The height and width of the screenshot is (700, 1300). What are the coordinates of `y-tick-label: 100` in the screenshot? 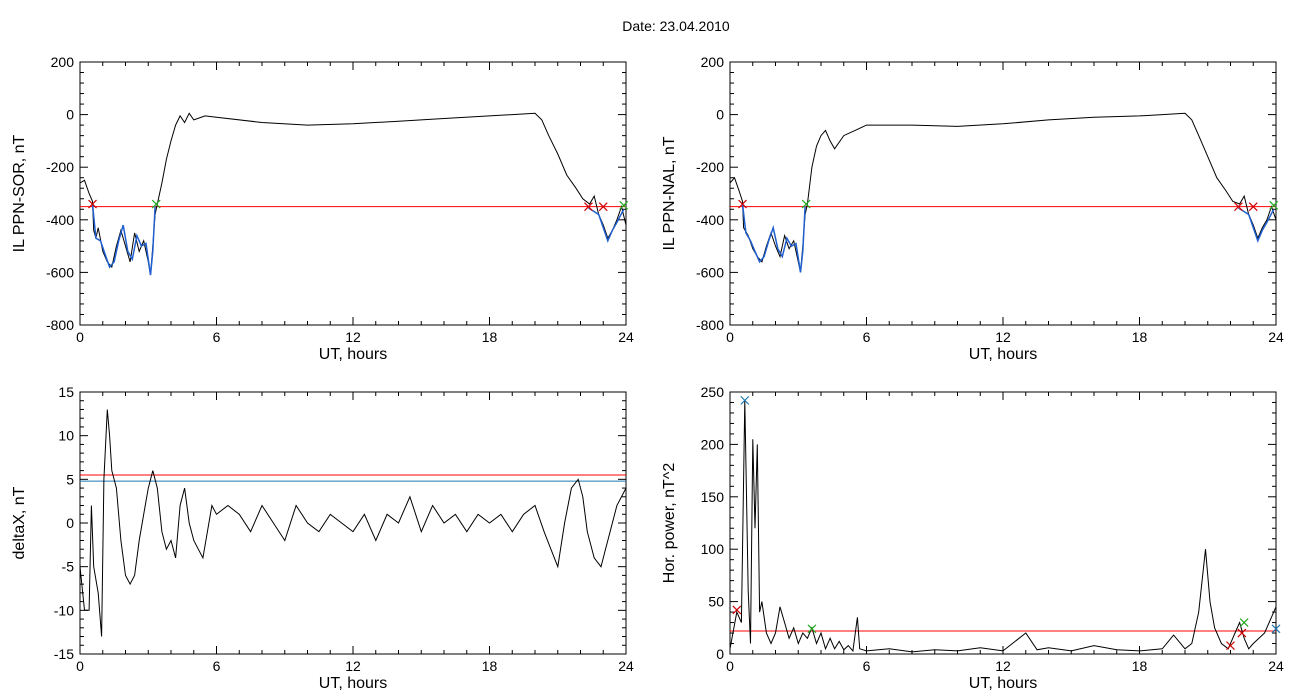 It's located at (713, 549).